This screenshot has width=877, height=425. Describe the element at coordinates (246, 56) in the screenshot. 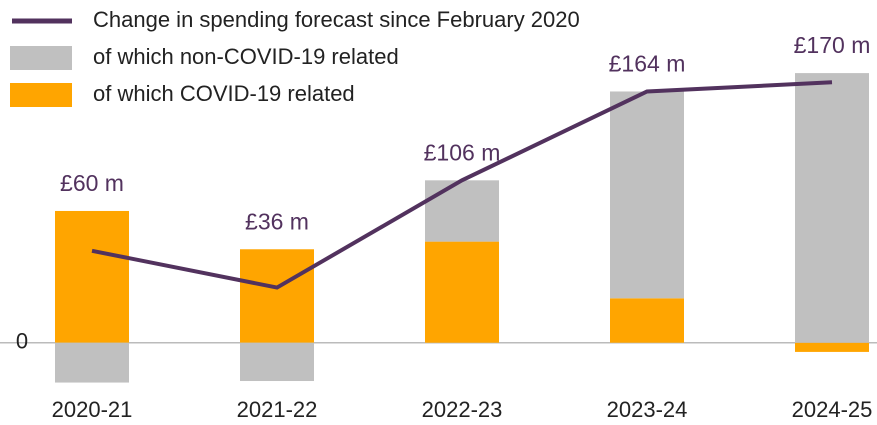

I see `legend-label: of which non-COVID-19 related` at that location.